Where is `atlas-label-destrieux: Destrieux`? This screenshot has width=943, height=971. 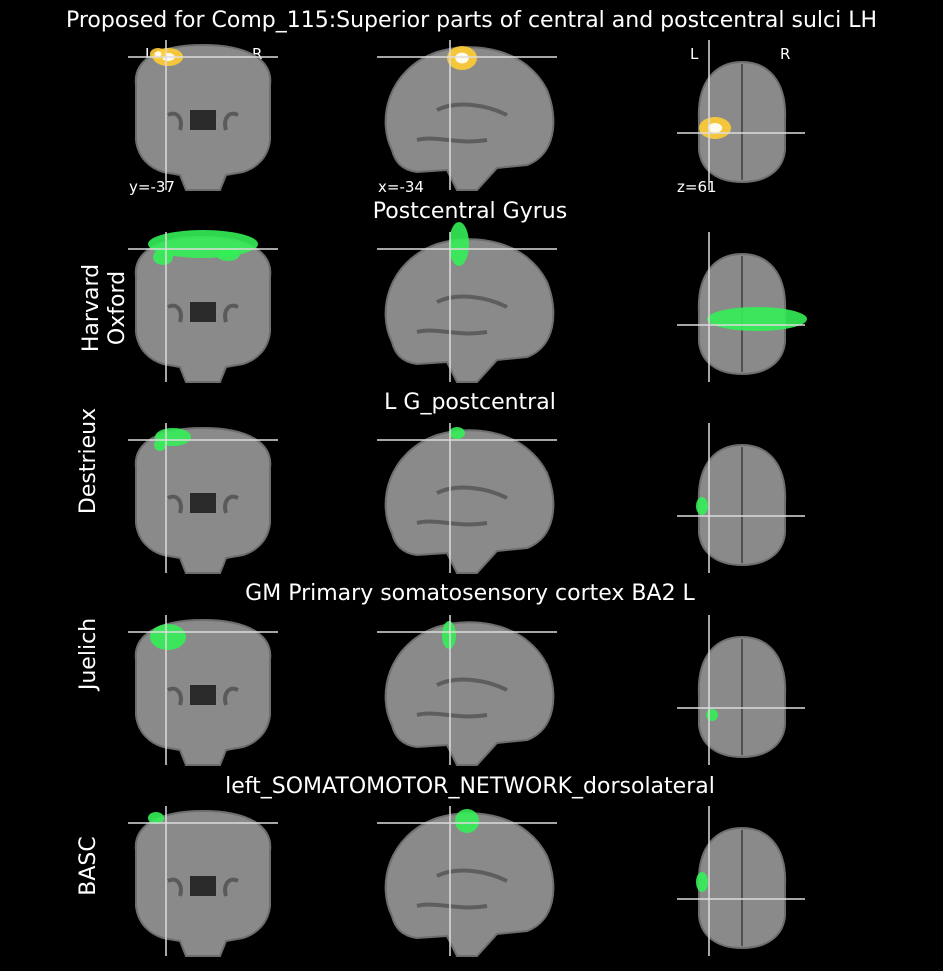
atlas-label-destrieux: Destrieux is located at coordinates (88, 461).